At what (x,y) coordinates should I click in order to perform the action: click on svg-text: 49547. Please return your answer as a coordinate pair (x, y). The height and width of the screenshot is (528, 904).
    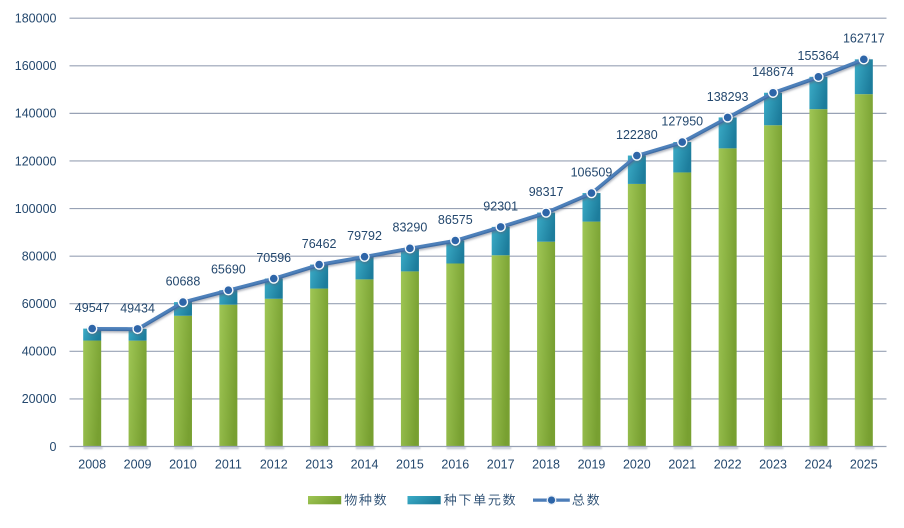
    Looking at the image, I should click on (92, 308).